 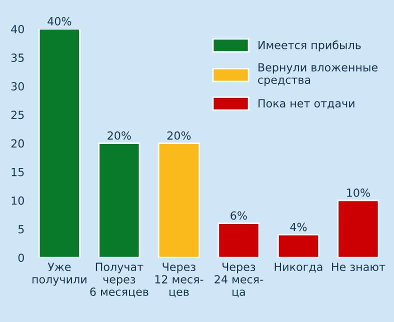 What do you see at coordinates (17, 86) in the screenshot?
I see `y-tick-label: 30` at bounding box center [17, 86].